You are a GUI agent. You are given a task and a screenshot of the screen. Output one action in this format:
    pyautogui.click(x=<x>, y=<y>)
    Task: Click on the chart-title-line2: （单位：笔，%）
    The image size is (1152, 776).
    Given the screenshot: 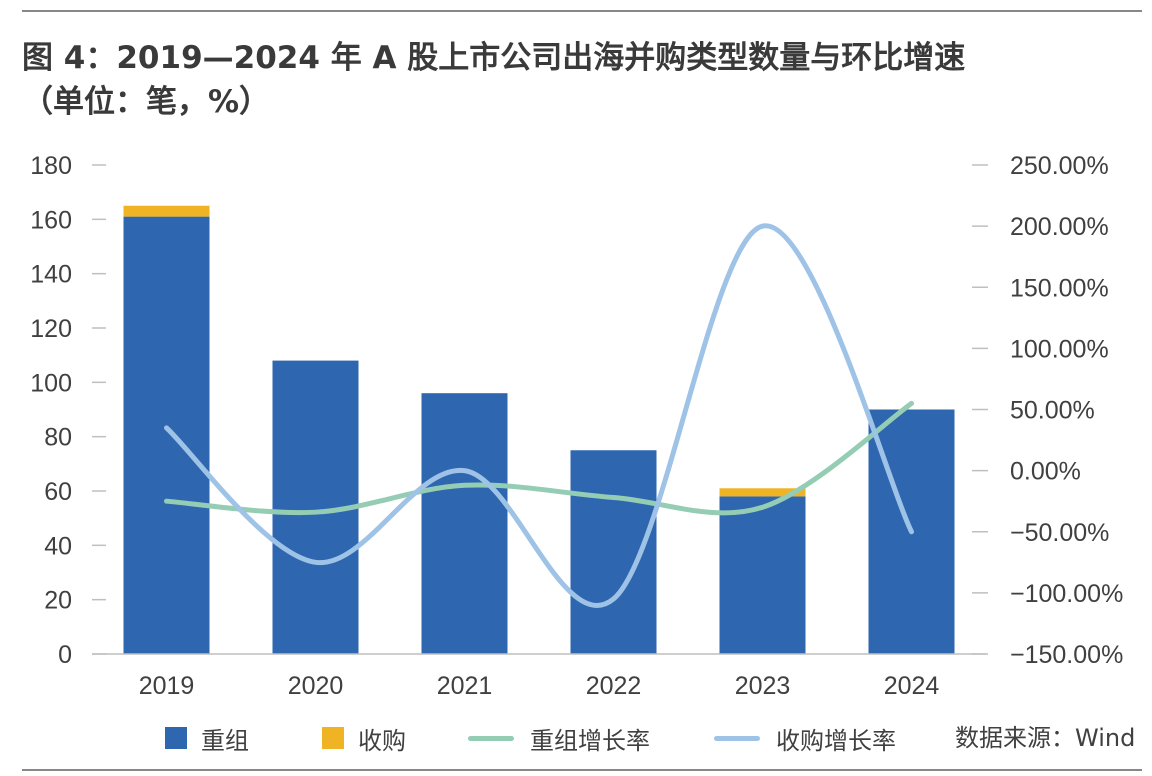 What is the action you would take?
    pyautogui.click(x=146, y=102)
    